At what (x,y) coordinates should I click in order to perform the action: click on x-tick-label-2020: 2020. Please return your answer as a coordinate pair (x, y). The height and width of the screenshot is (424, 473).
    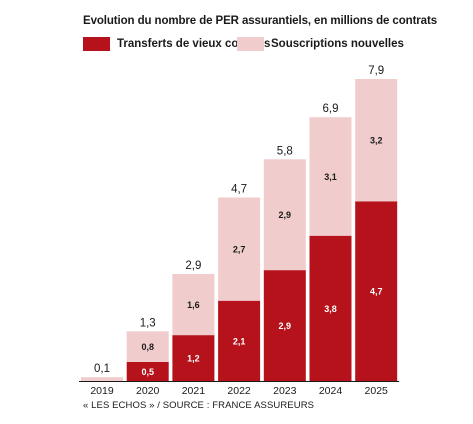
    Looking at the image, I should click on (148, 391).